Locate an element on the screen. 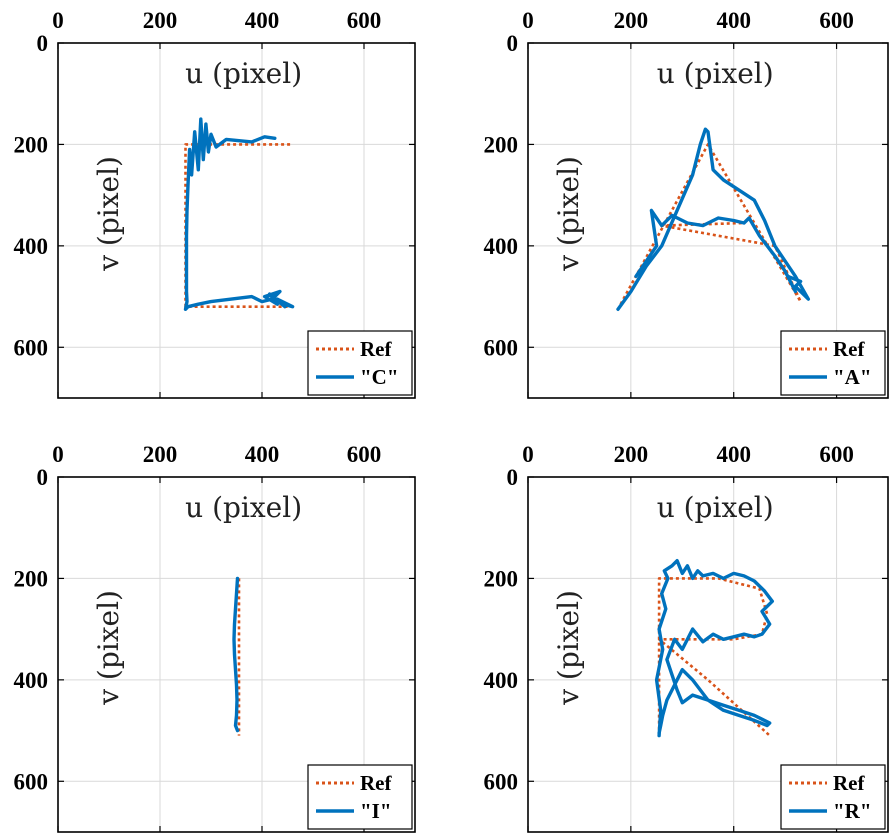 This screenshot has height=838, width=892. legend: Ref "C" is located at coordinates (360, 363).